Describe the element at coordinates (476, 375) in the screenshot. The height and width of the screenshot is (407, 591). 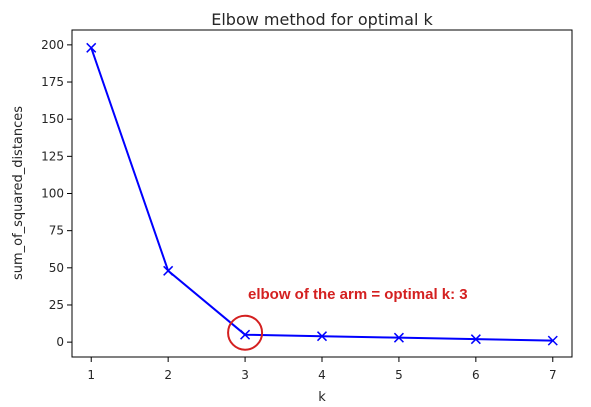
I see `x-tick-label: 6` at that location.